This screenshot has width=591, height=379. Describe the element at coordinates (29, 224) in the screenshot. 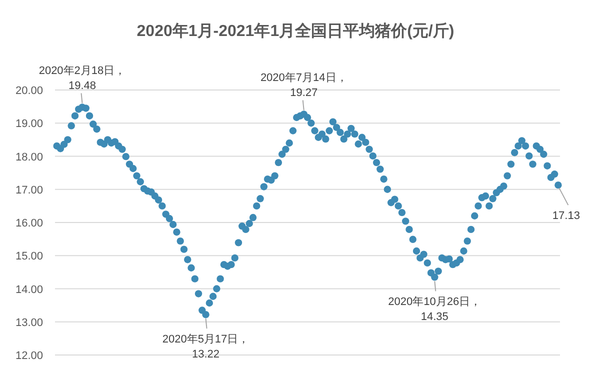

I see `y-tick-label: 16.00` at that location.